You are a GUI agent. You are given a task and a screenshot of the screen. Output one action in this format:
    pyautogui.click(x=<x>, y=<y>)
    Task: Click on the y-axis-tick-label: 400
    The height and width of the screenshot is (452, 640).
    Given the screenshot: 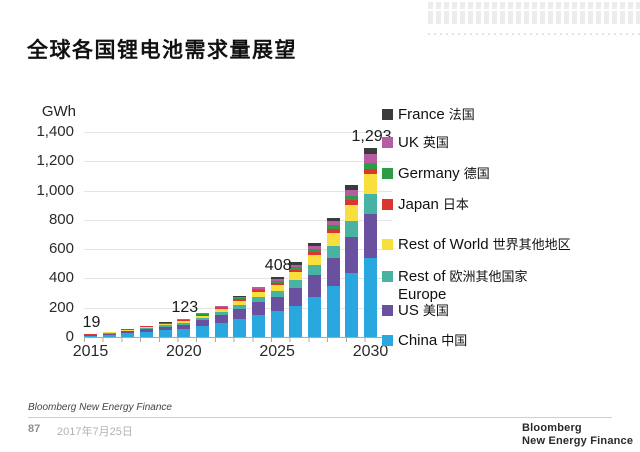 What is the action you would take?
    pyautogui.click(x=61, y=278)
    